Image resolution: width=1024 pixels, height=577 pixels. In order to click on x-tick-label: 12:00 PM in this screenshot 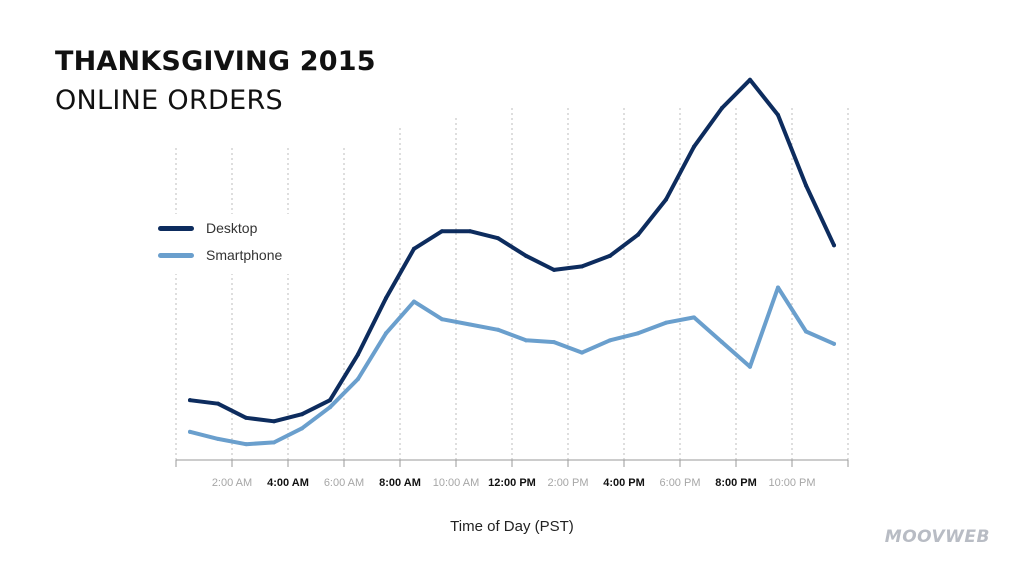, I will do `click(512, 483)`.